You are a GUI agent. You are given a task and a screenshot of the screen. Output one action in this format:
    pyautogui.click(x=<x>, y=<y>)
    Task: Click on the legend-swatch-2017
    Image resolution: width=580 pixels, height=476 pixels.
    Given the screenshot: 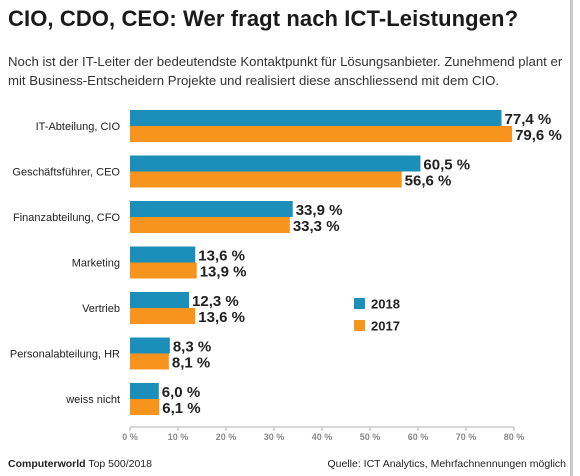 What is the action you would take?
    pyautogui.click(x=359, y=325)
    